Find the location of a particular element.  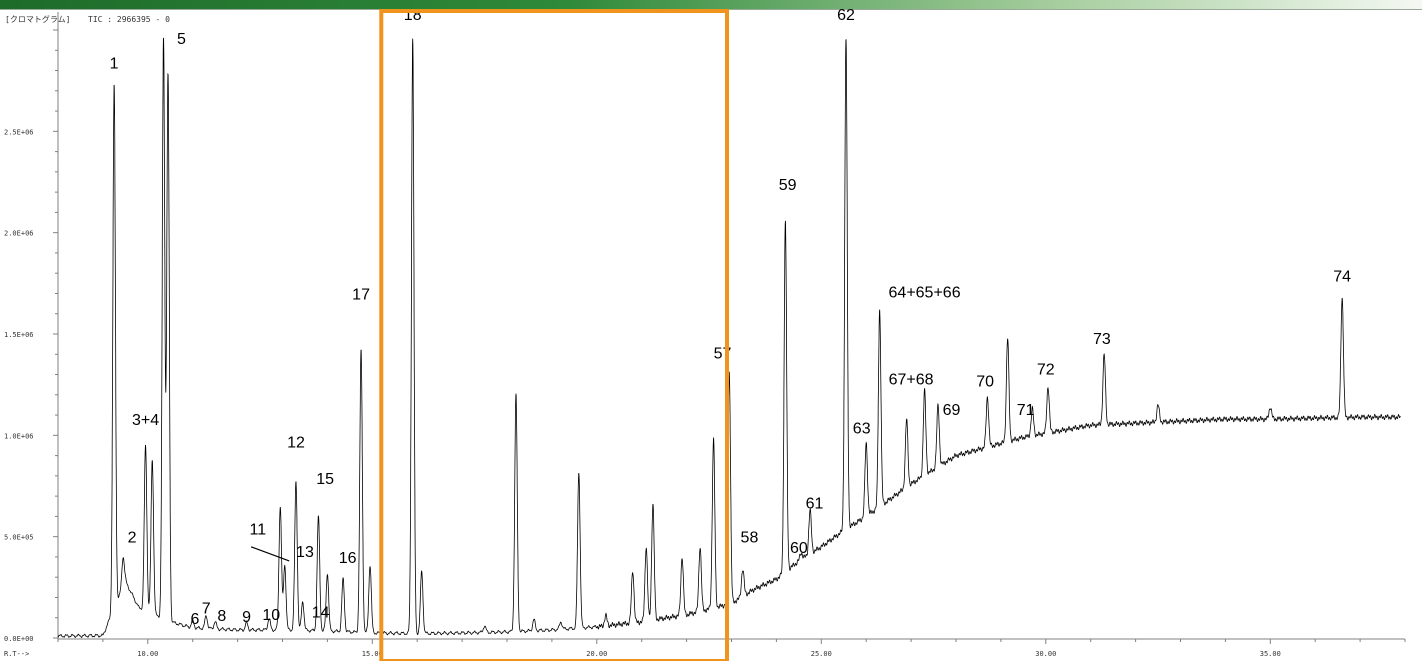

peak-label: 14 is located at coordinates (321, 613).